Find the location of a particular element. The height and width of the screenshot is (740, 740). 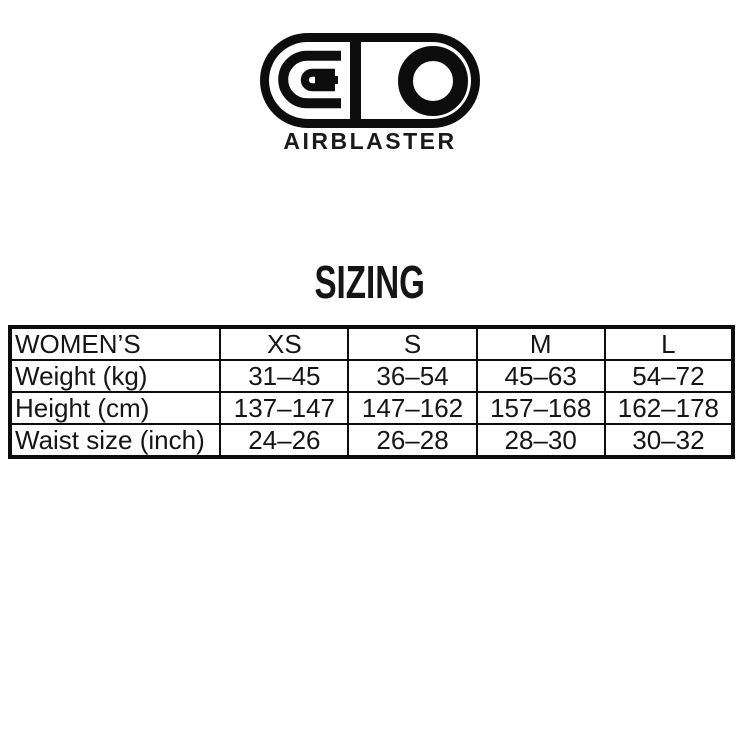

weight-xs: 31–45 is located at coordinates (284, 376).